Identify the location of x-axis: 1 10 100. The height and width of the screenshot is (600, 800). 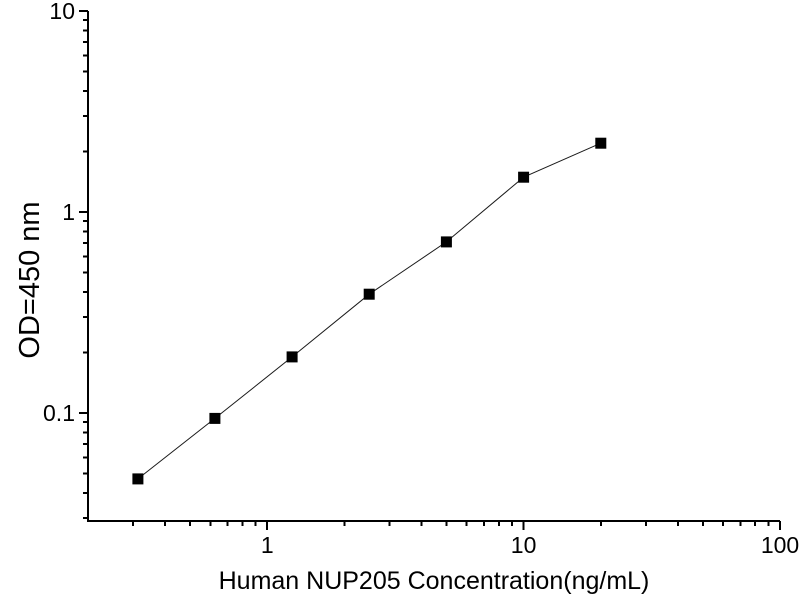
(443, 539).